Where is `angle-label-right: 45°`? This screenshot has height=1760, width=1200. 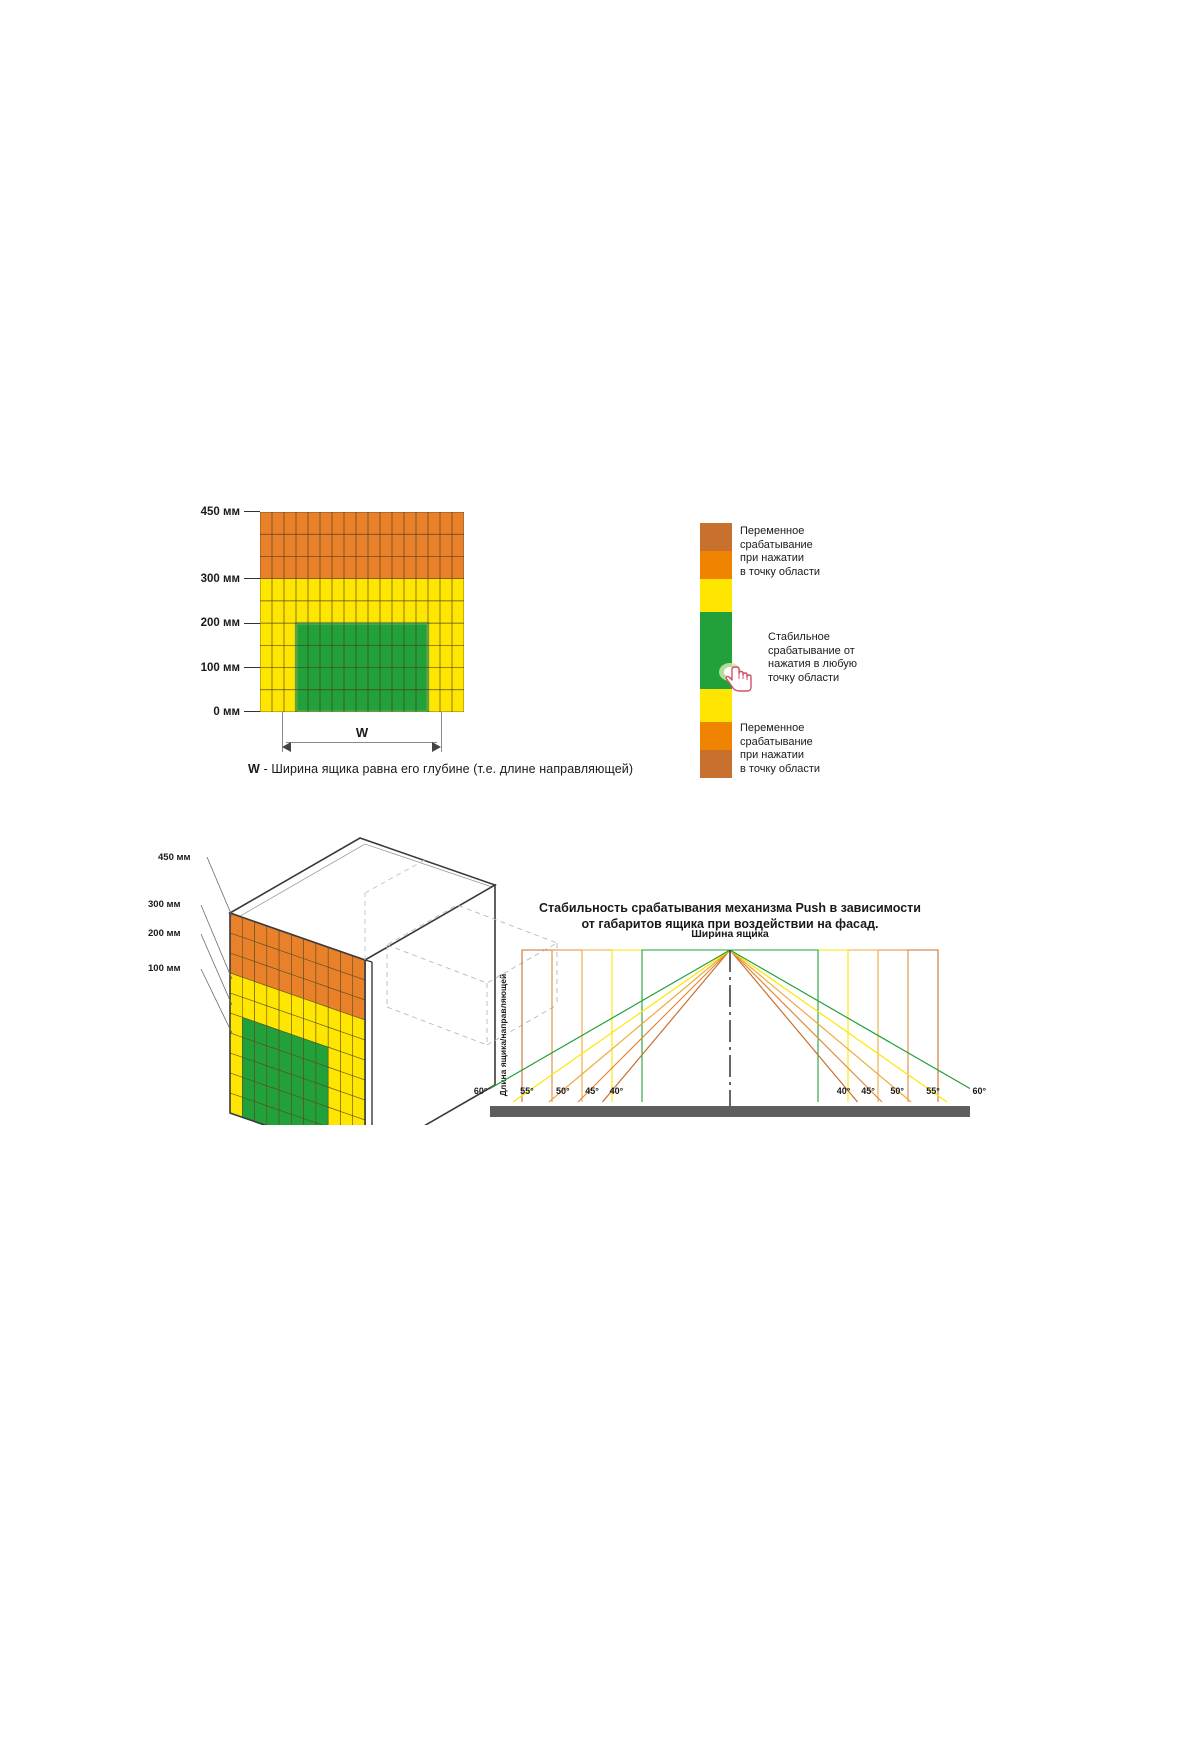
angle-label-right: 45° is located at coordinates (868, 1091).